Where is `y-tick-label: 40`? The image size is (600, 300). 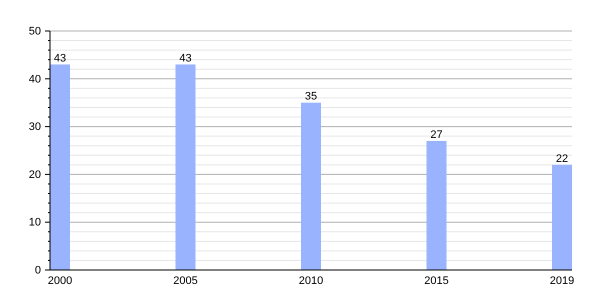
y-tick-label: 40 is located at coordinates (34, 79).